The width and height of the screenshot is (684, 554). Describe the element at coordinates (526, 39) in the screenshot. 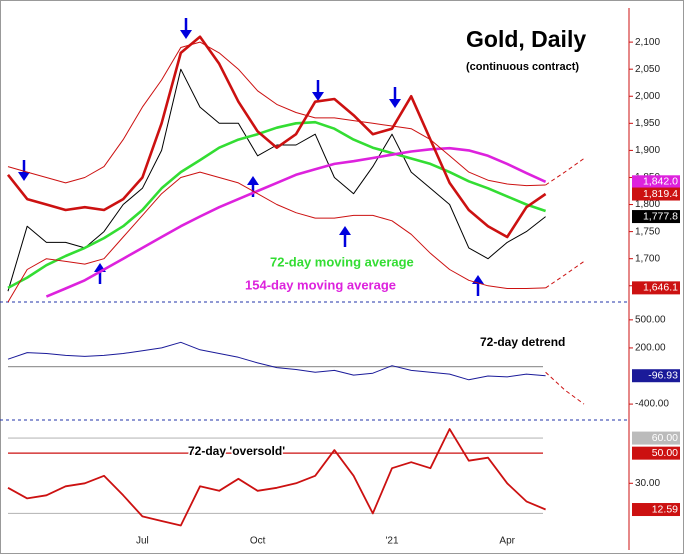

I see `panel-title: Gold, Daily` at that location.